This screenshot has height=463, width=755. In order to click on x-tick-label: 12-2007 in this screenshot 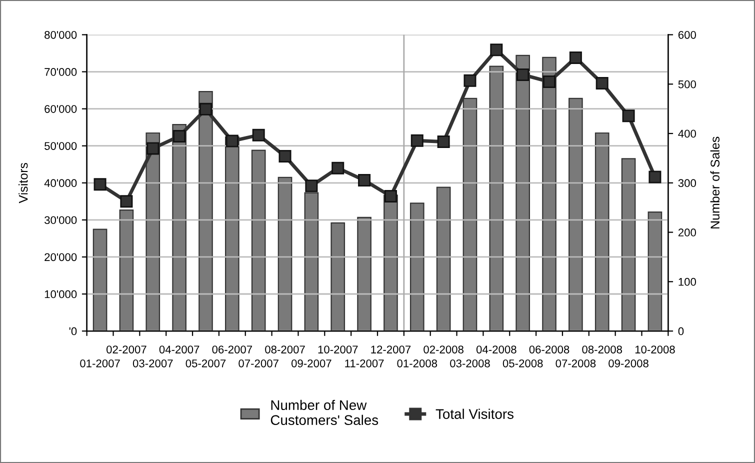, I will do `click(391, 350)`.